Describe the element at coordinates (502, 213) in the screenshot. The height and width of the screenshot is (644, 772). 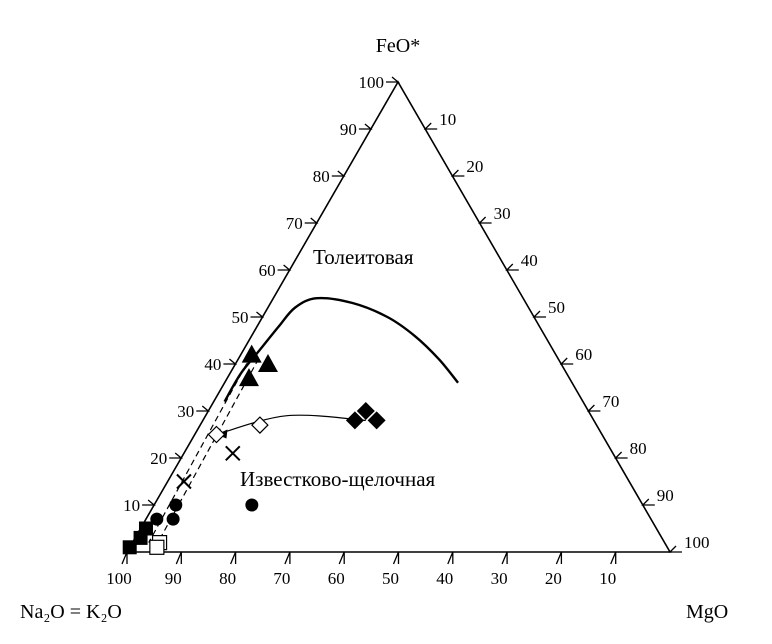
I see `right-tick-label: 30` at that location.